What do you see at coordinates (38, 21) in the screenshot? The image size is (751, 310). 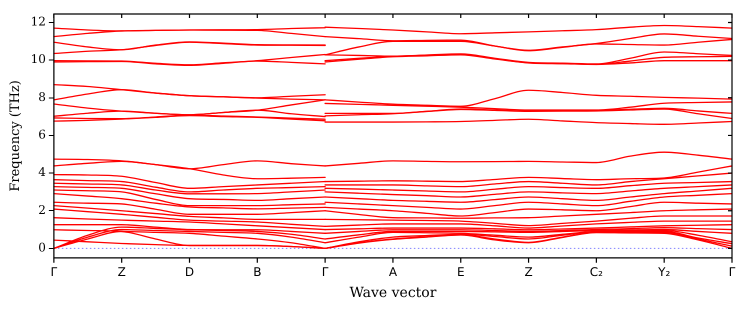 I see `y-tick-label: 12` at bounding box center [38, 21].